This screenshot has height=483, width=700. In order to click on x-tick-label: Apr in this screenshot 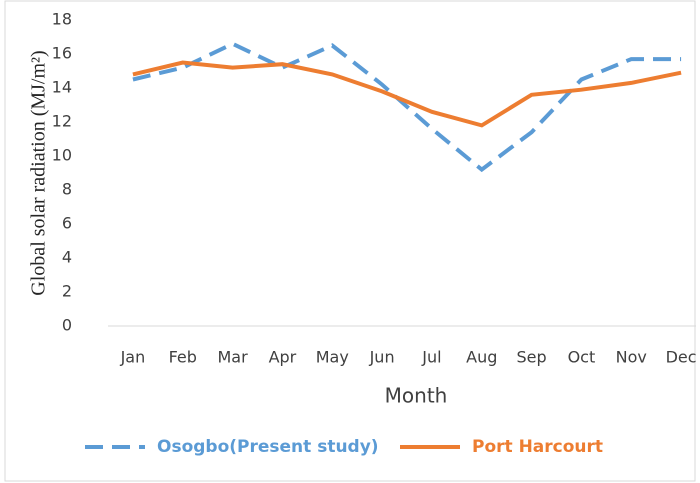, I will do `click(283, 357)`.